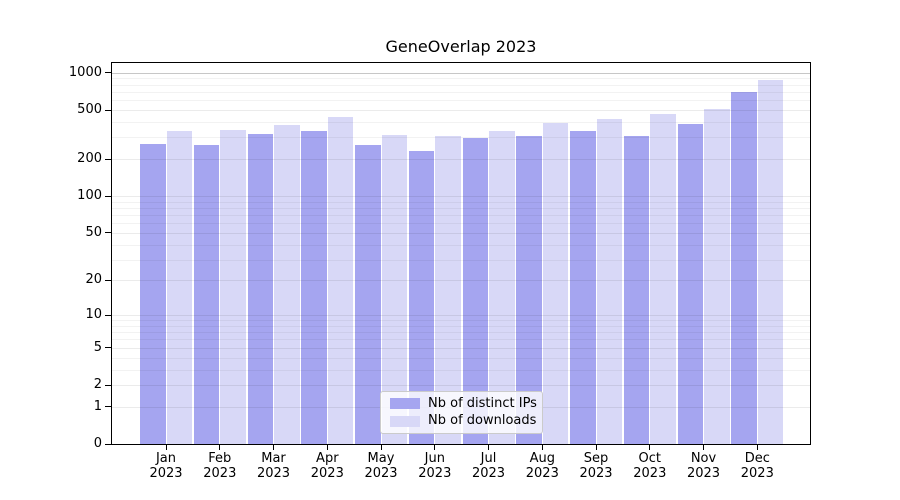 The width and height of the screenshot is (900, 500). Describe the element at coordinates (555, 283) in the screenshot. I see `bar-downloads-aug` at that location.